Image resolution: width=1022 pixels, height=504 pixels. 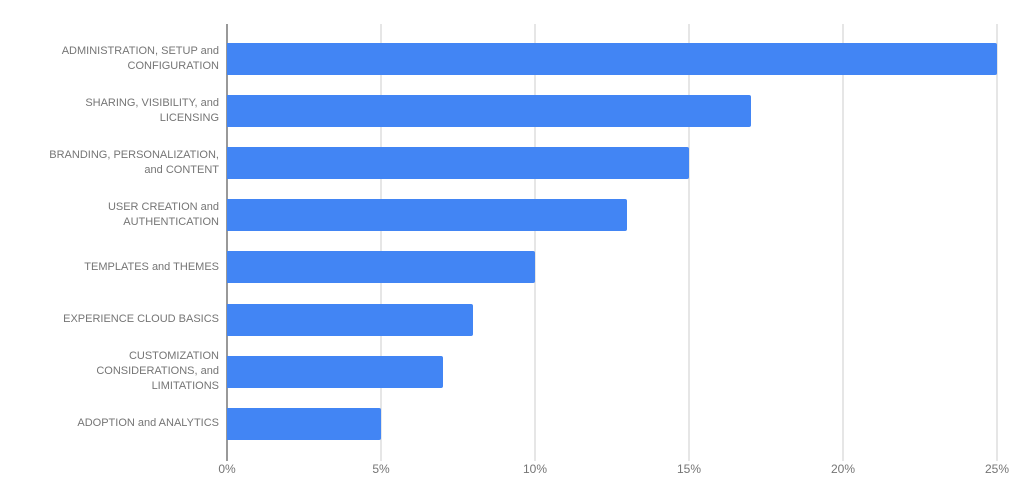 I want to click on x-tick-label: 15%, so click(x=689, y=469).